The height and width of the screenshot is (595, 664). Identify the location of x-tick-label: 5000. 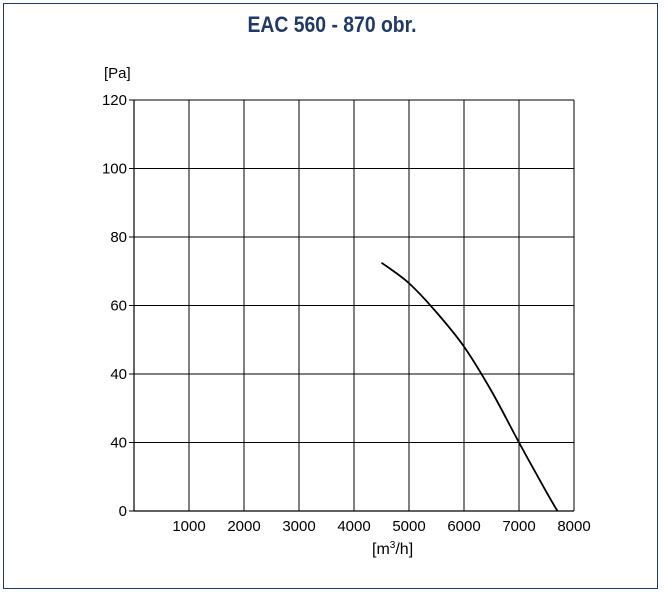
(408, 526).